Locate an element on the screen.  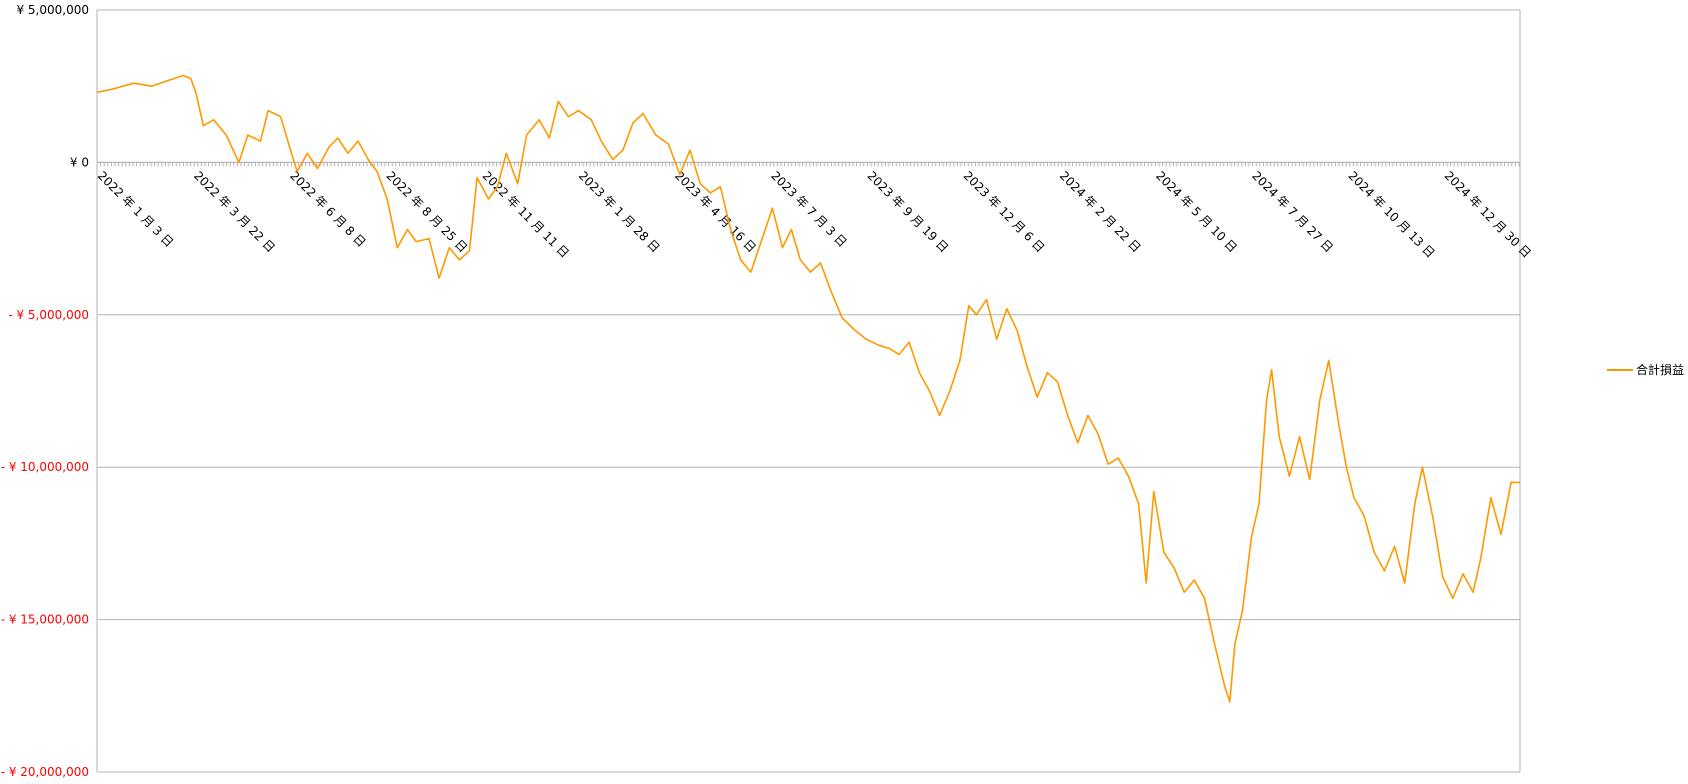
y-tick-label: - ¥ 5,000,000 is located at coordinates (48, 315).